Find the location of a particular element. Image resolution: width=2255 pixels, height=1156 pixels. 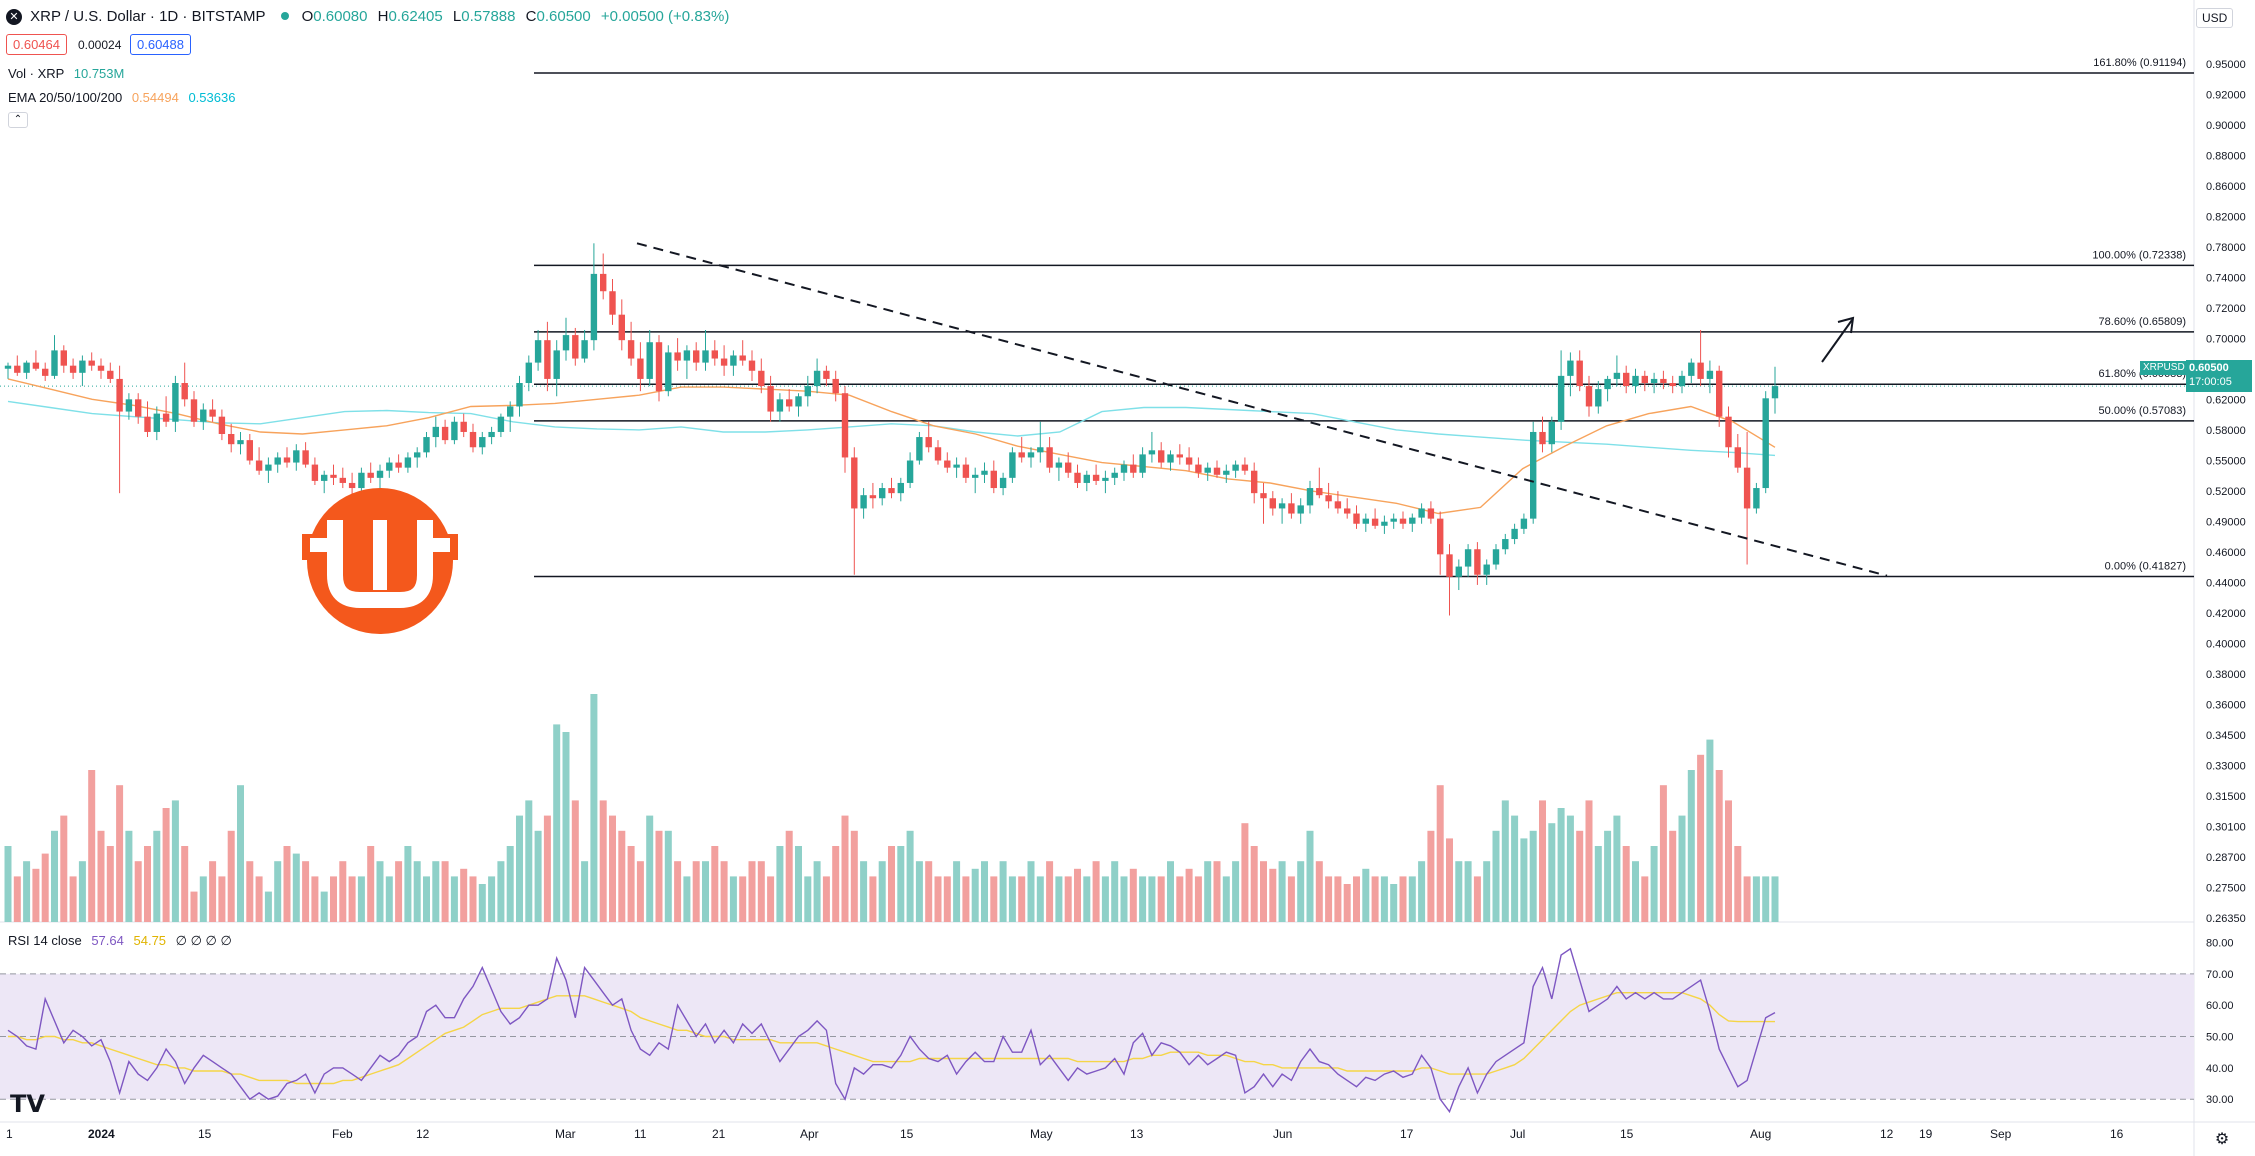

price-tick-label: 0.78000 is located at coordinates (2226, 248).